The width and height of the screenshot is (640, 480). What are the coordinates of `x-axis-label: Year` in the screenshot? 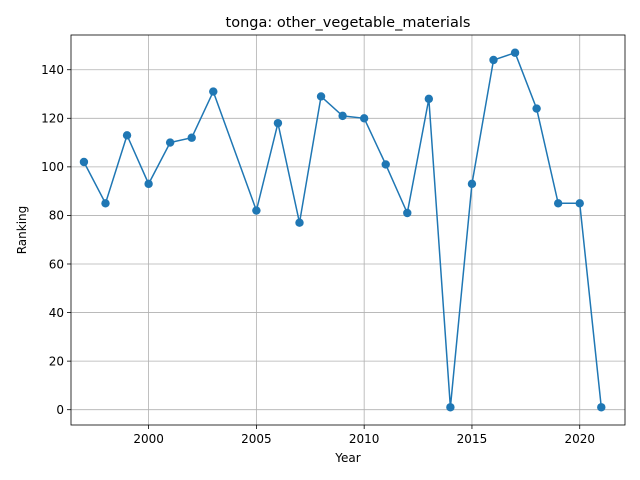 It's located at (347, 458).